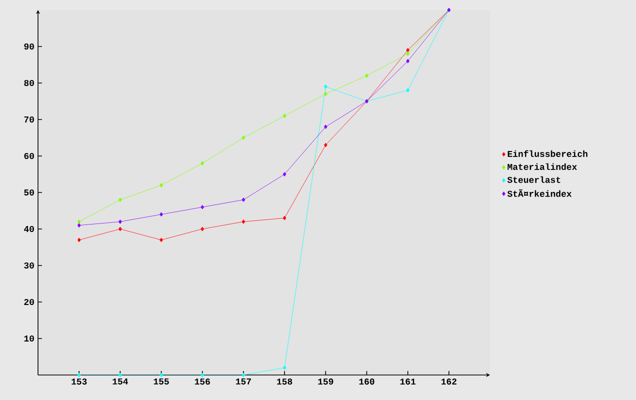 The image size is (636, 400). I want to click on legend-label: Einflussbereich, so click(548, 153).